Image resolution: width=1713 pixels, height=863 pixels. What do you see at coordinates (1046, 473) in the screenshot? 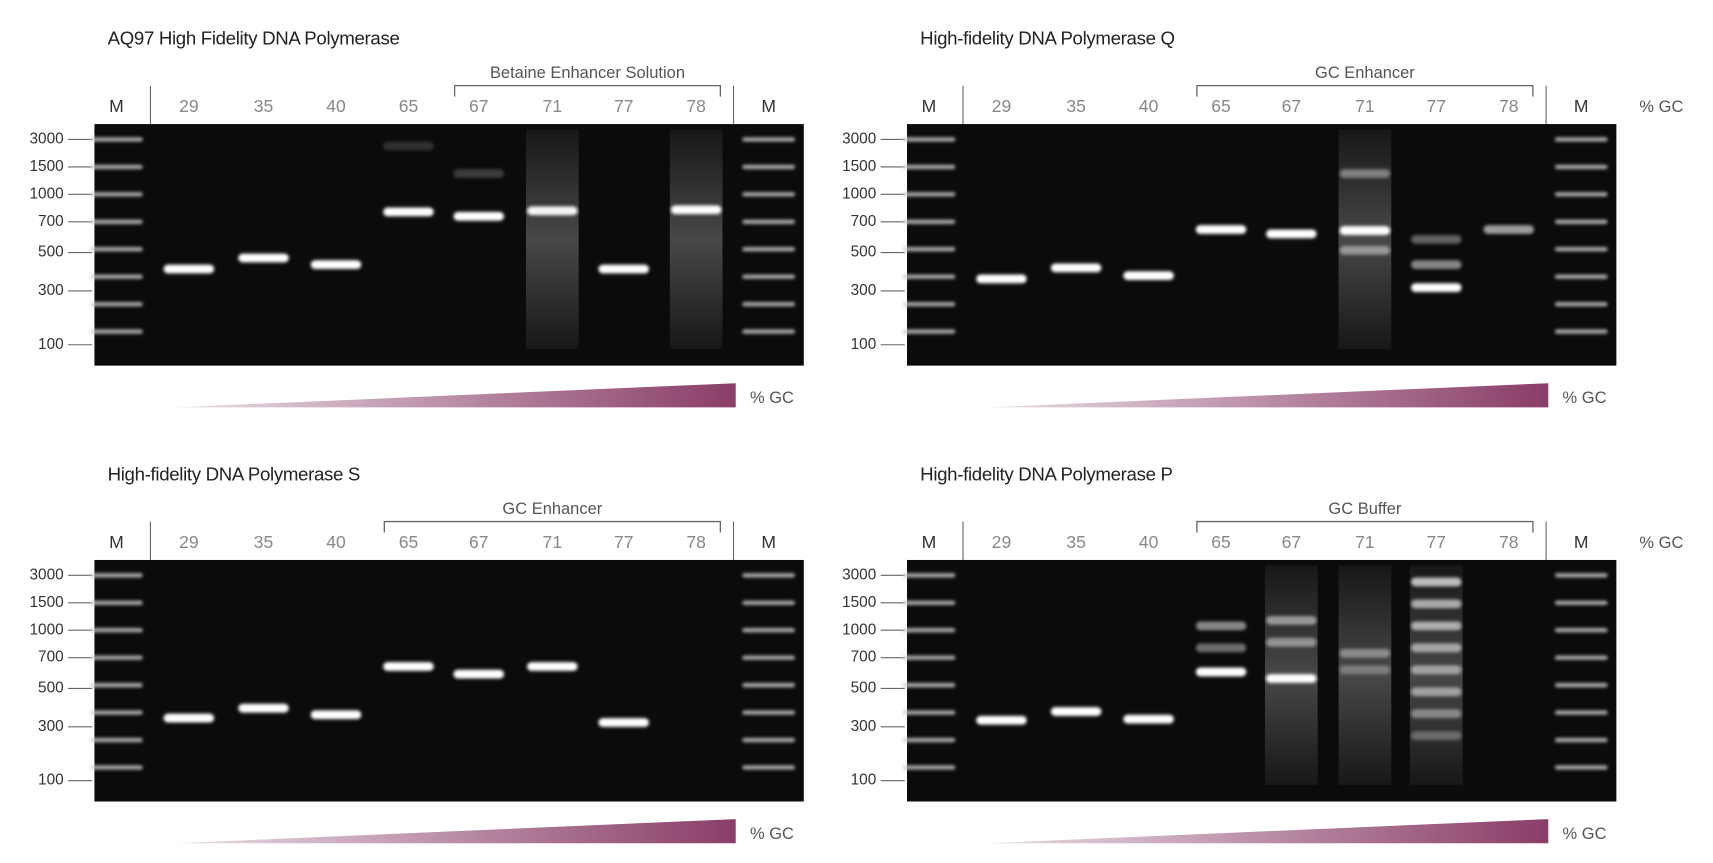
I see `panel-title: High-fidelity DNA Polymerase P` at bounding box center [1046, 473].